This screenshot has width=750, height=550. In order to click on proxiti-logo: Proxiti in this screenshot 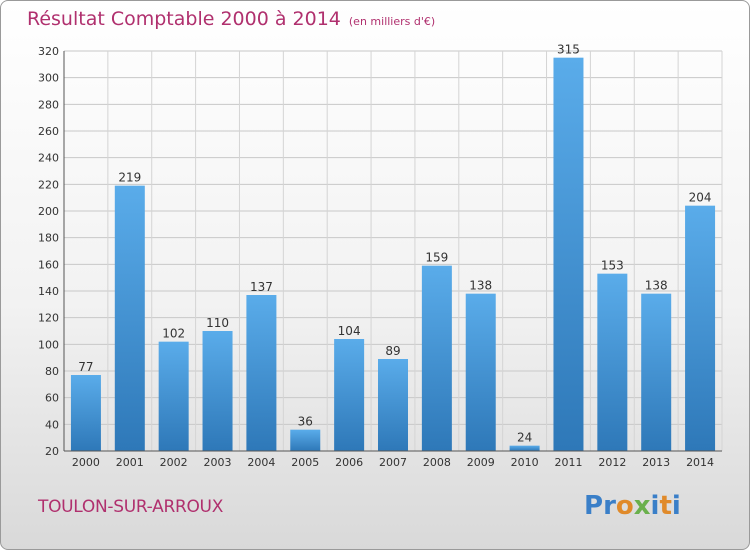, I will do `click(632, 506)`.